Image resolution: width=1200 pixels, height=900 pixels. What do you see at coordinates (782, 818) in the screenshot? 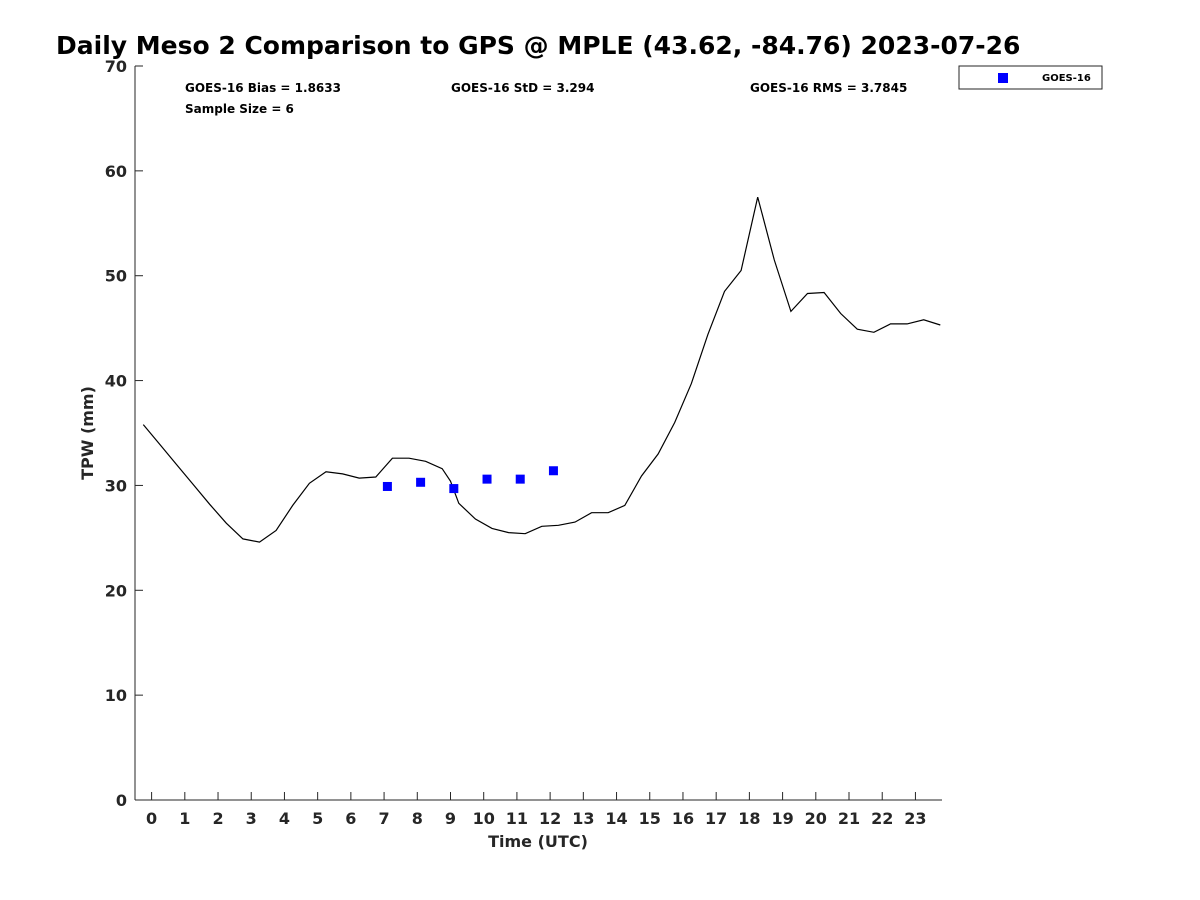
I see `x-tick-label: 19` at bounding box center [782, 818].